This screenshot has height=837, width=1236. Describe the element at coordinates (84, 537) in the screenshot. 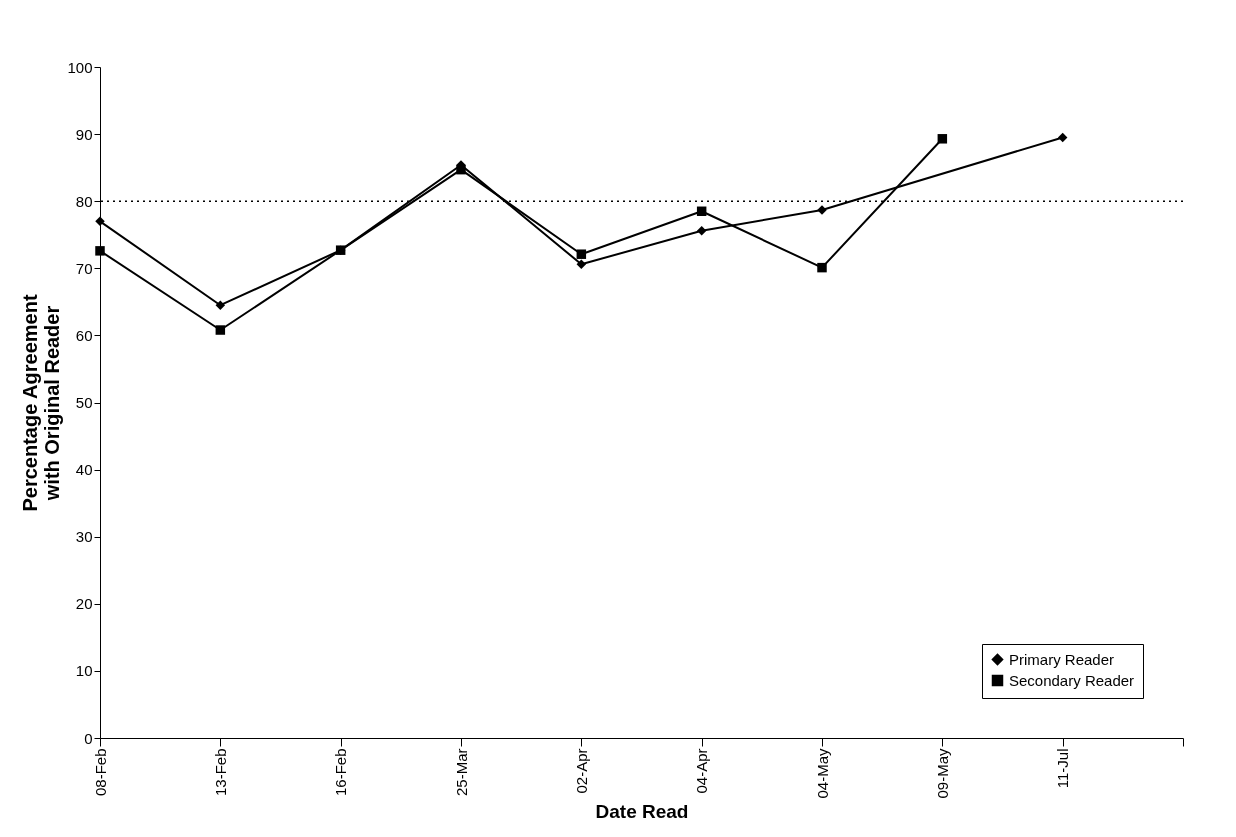

I see `y-tick-label: 30` at that location.